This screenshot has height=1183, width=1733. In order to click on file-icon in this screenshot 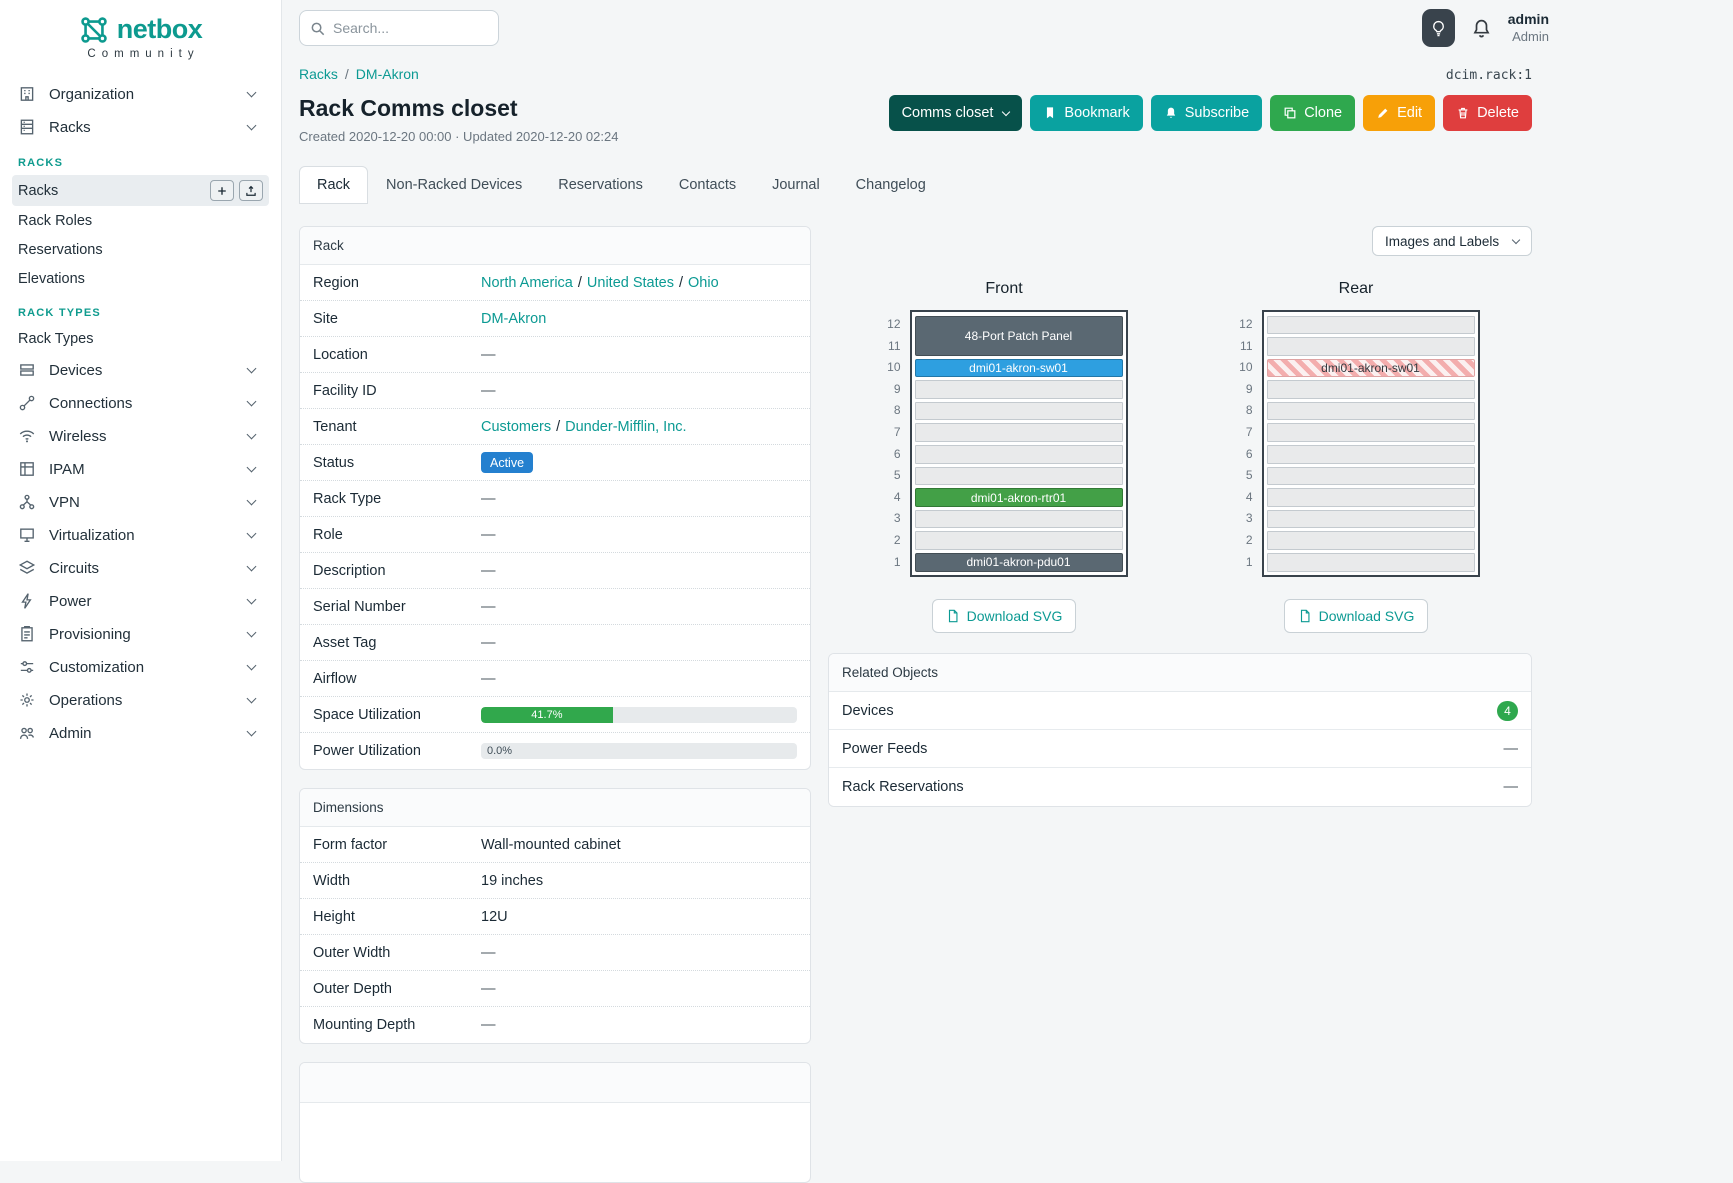, I will do `click(1305, 616)`.